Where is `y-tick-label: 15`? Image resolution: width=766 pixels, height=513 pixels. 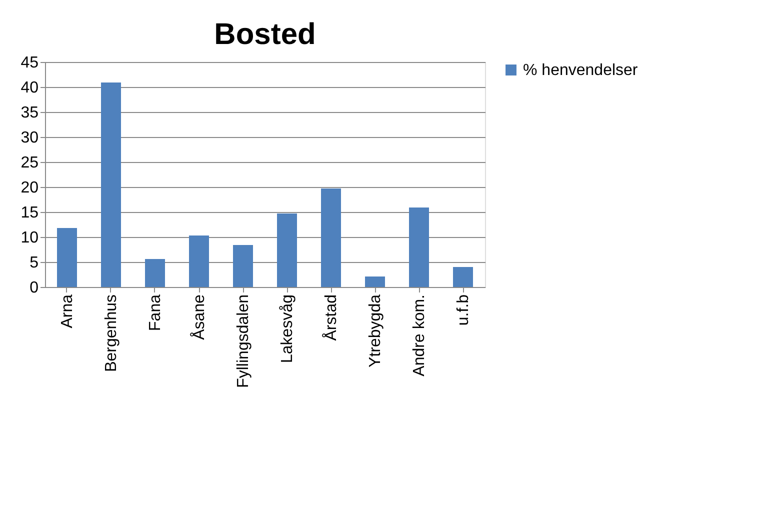
y-tick-label: 15 is located at coordinates (29, 213).